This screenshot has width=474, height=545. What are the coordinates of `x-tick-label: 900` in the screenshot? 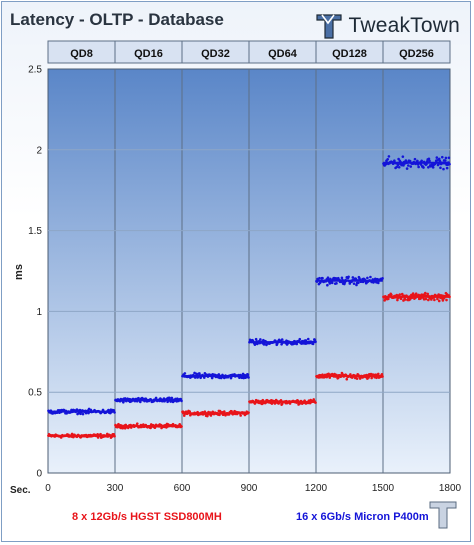 It's located at (249, 488).